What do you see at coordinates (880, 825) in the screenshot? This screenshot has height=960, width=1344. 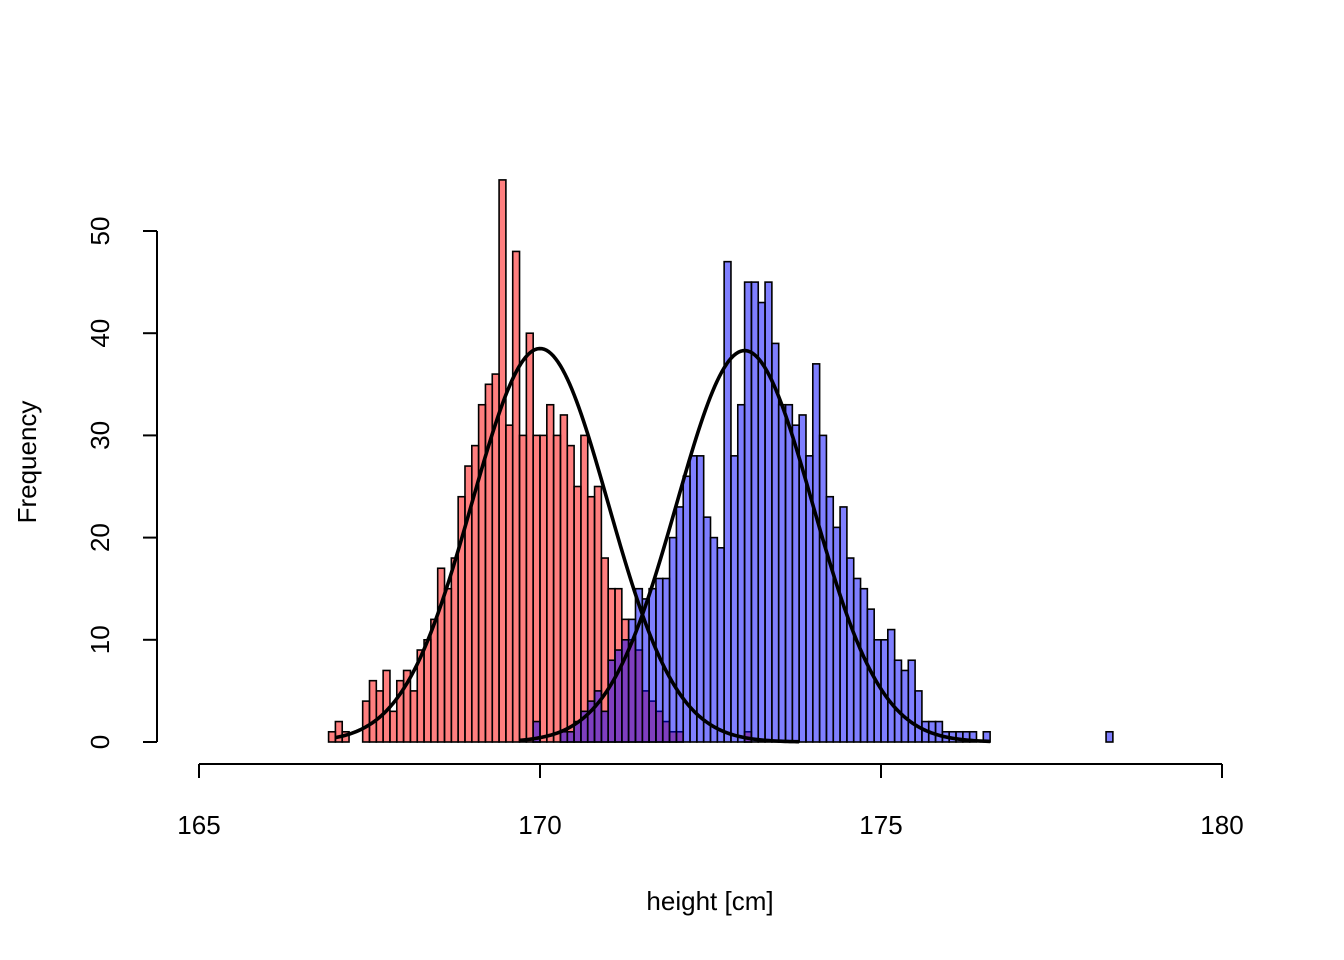 I see `x-tick-label: 175` at bounding box center [880, 825].